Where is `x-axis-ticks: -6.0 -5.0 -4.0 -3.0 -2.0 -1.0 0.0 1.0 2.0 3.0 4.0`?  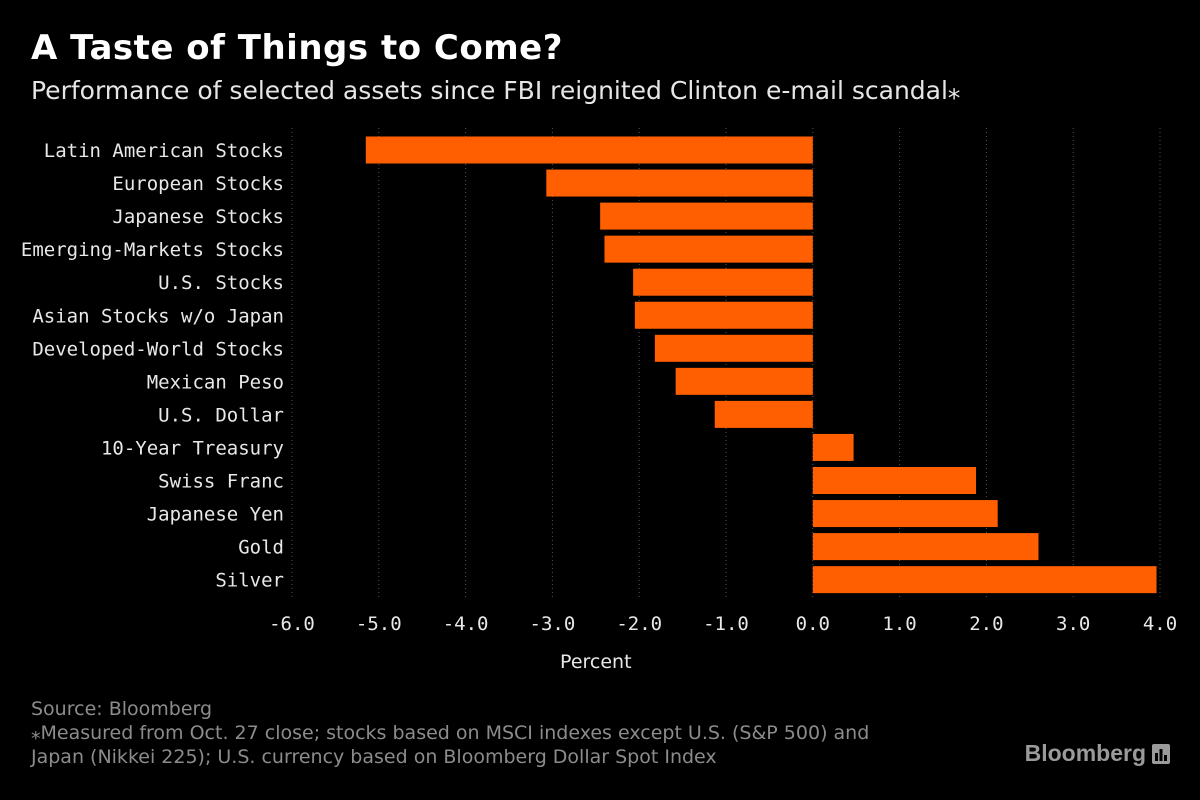 x-axis-ticks: -6.0 -5.0 -4.0 -3.0 -2.0 -1.0 0.0 1.0 2.0 3.0 4.0 is located at coordinates (723, 624).